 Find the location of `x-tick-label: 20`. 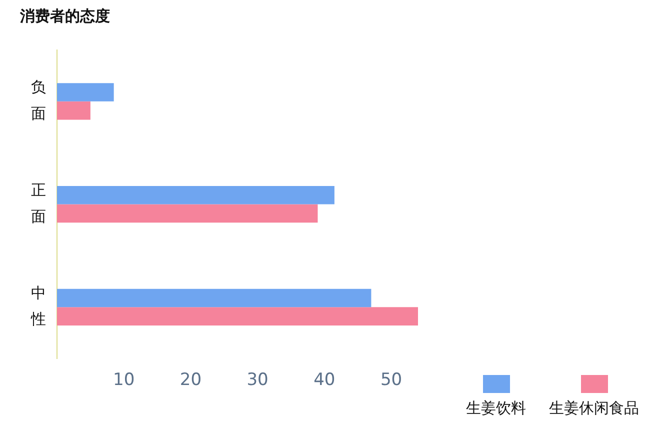

x-tick-label: 20 is located at coordinates (191, 380).